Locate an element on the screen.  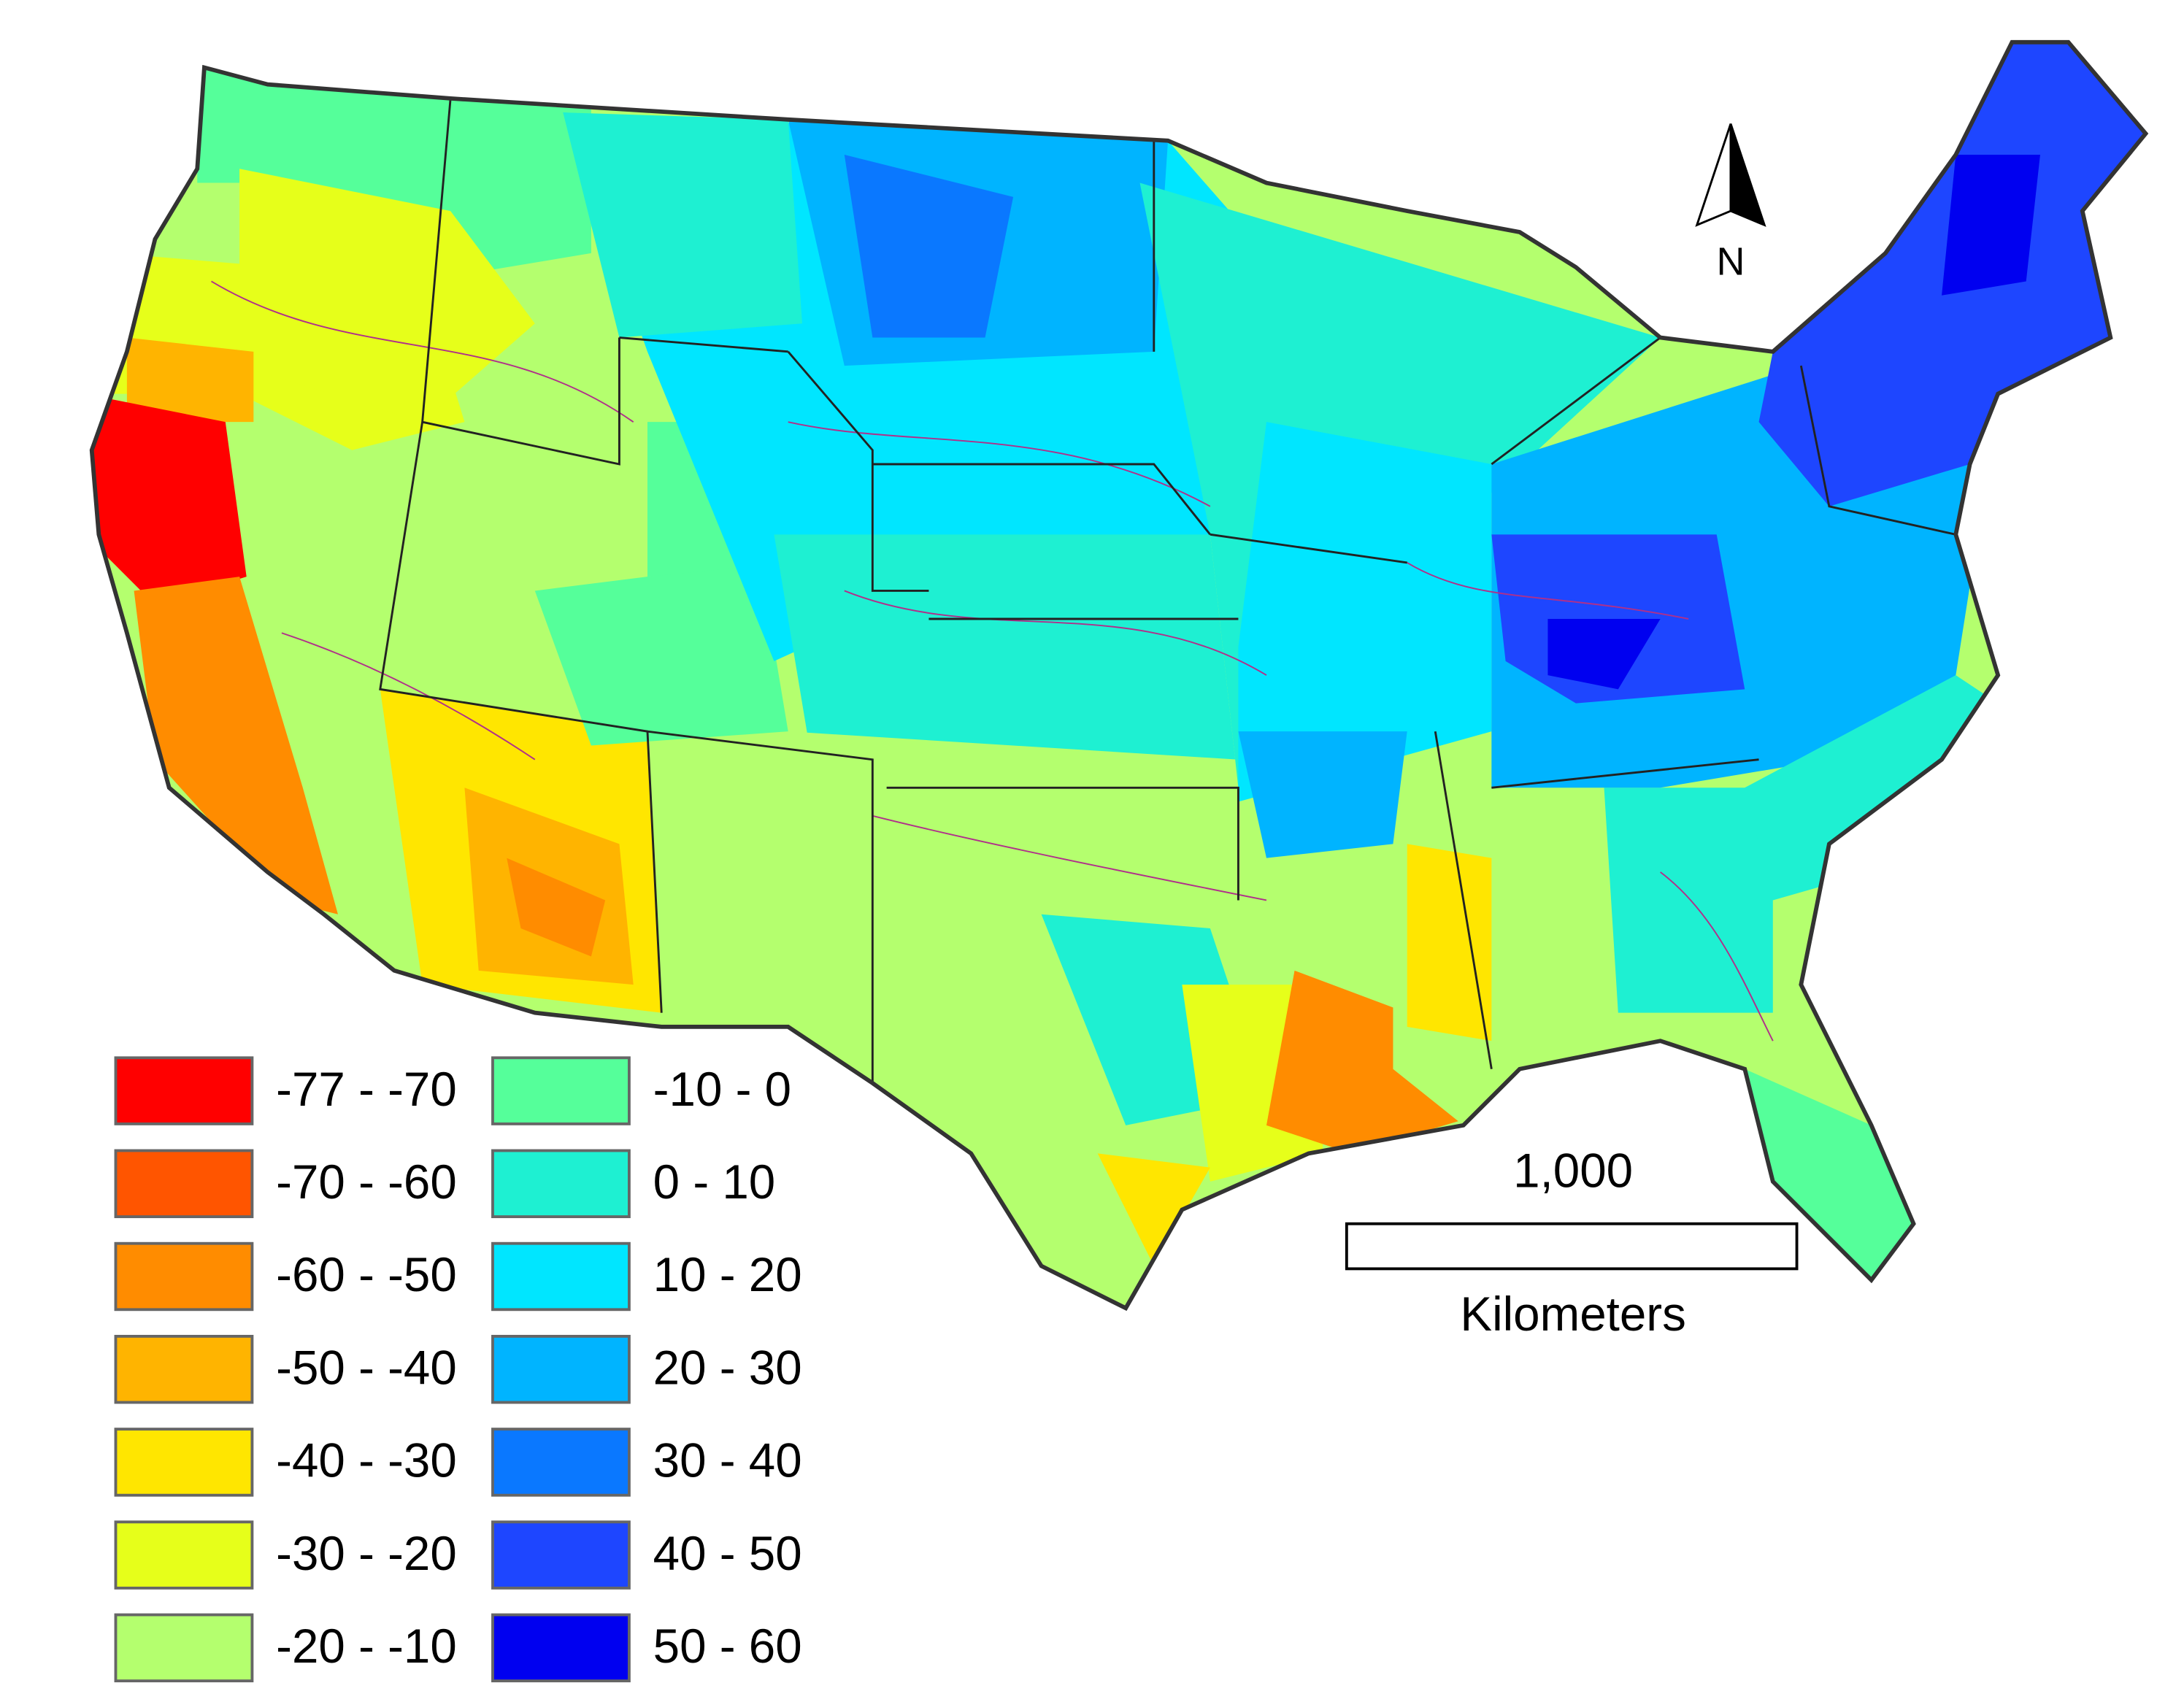
legend-label: 0 - 10 is located at coordinates (714, 1182).